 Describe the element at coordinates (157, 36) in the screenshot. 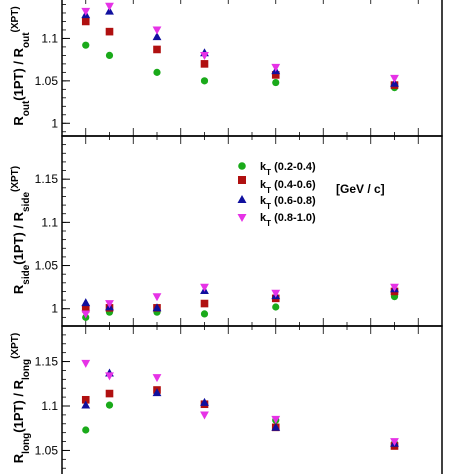

I see `marker-out-s2-p2` at that location.